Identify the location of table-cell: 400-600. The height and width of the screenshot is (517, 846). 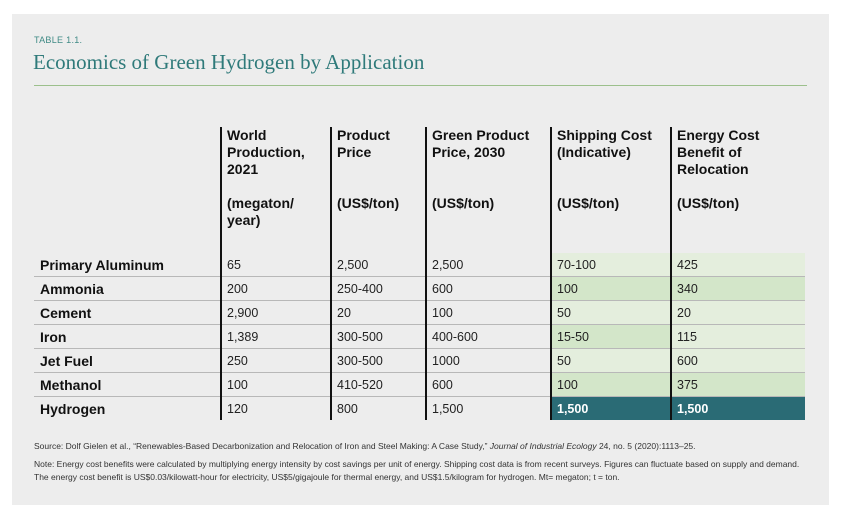
(488, 336).